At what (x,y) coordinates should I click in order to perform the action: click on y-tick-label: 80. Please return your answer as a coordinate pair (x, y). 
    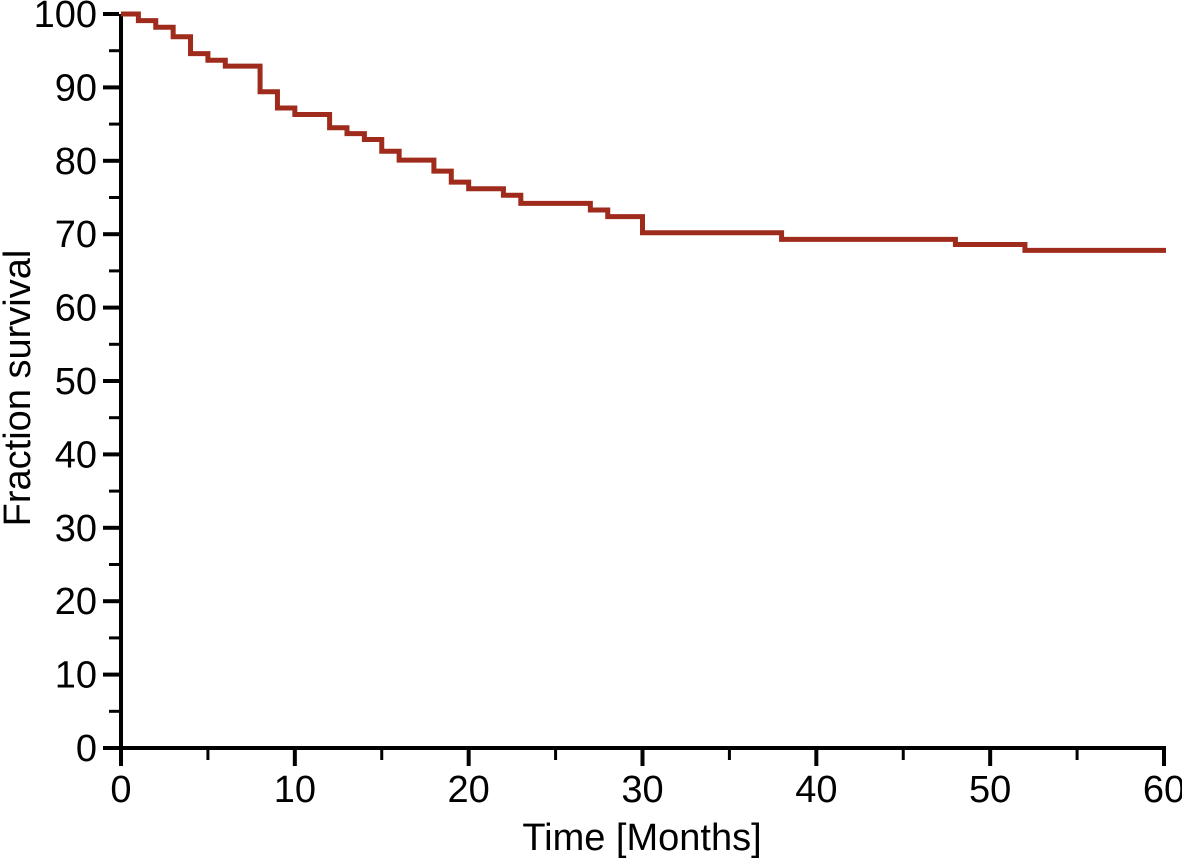
    Looking at the image, I should click on (76, 162).